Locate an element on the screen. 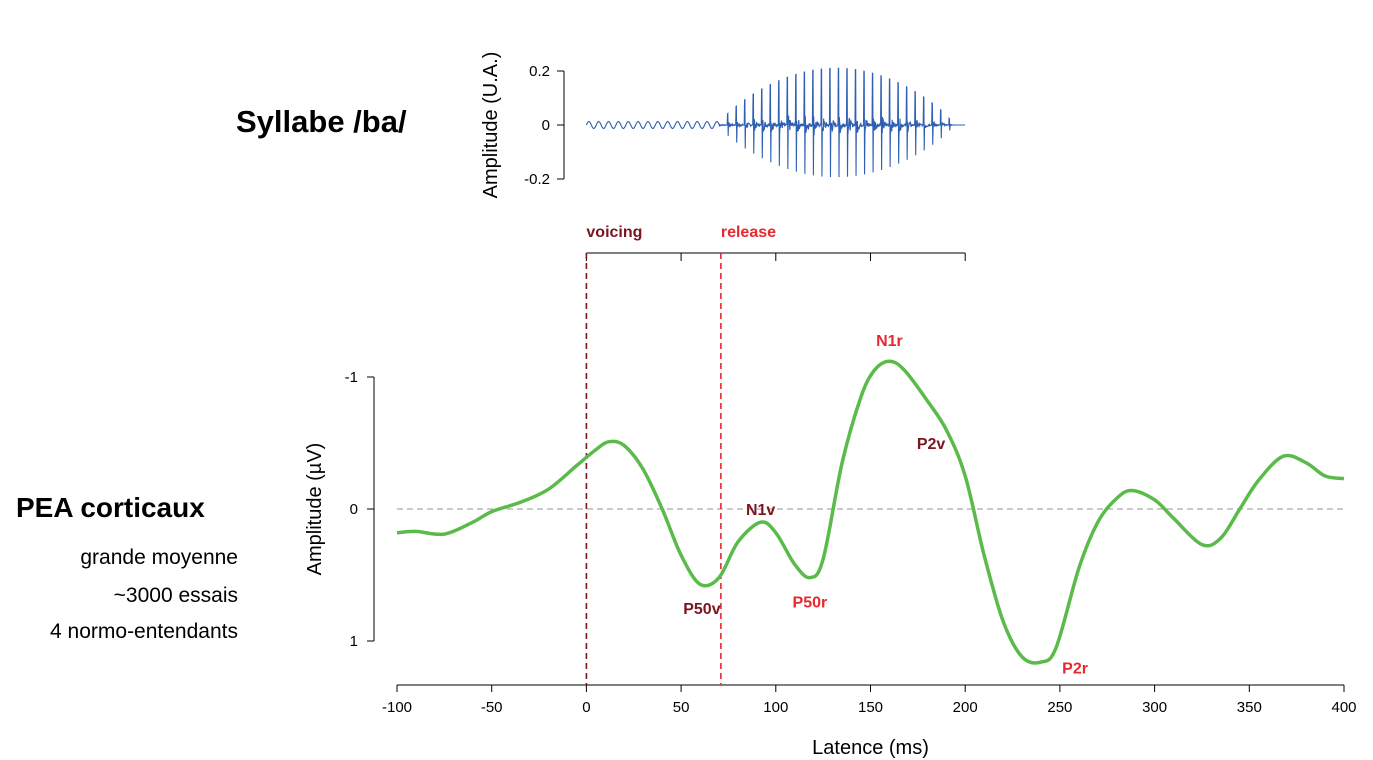  peak-label-N1r: N1r is located at coordinates (889, 341).